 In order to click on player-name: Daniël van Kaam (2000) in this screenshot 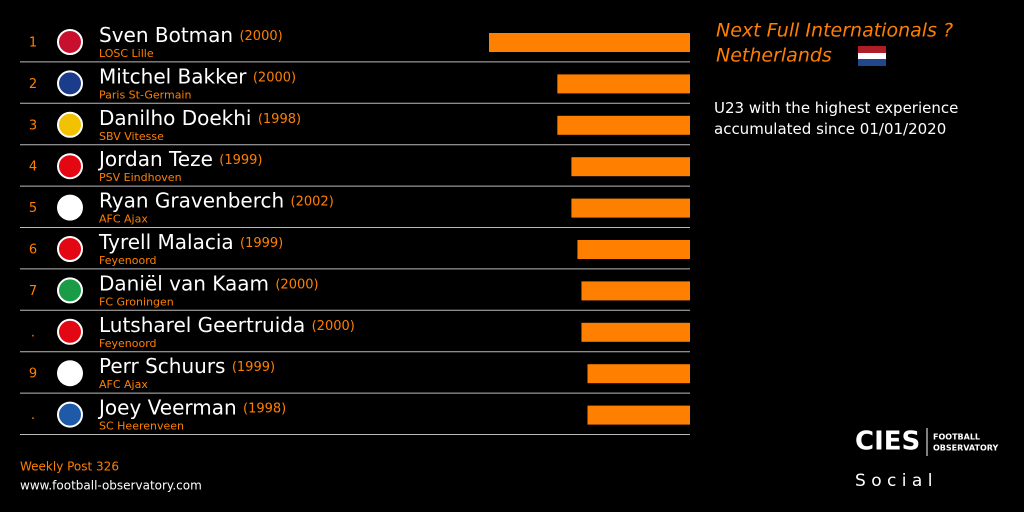, I will do `click(209, 283)`.